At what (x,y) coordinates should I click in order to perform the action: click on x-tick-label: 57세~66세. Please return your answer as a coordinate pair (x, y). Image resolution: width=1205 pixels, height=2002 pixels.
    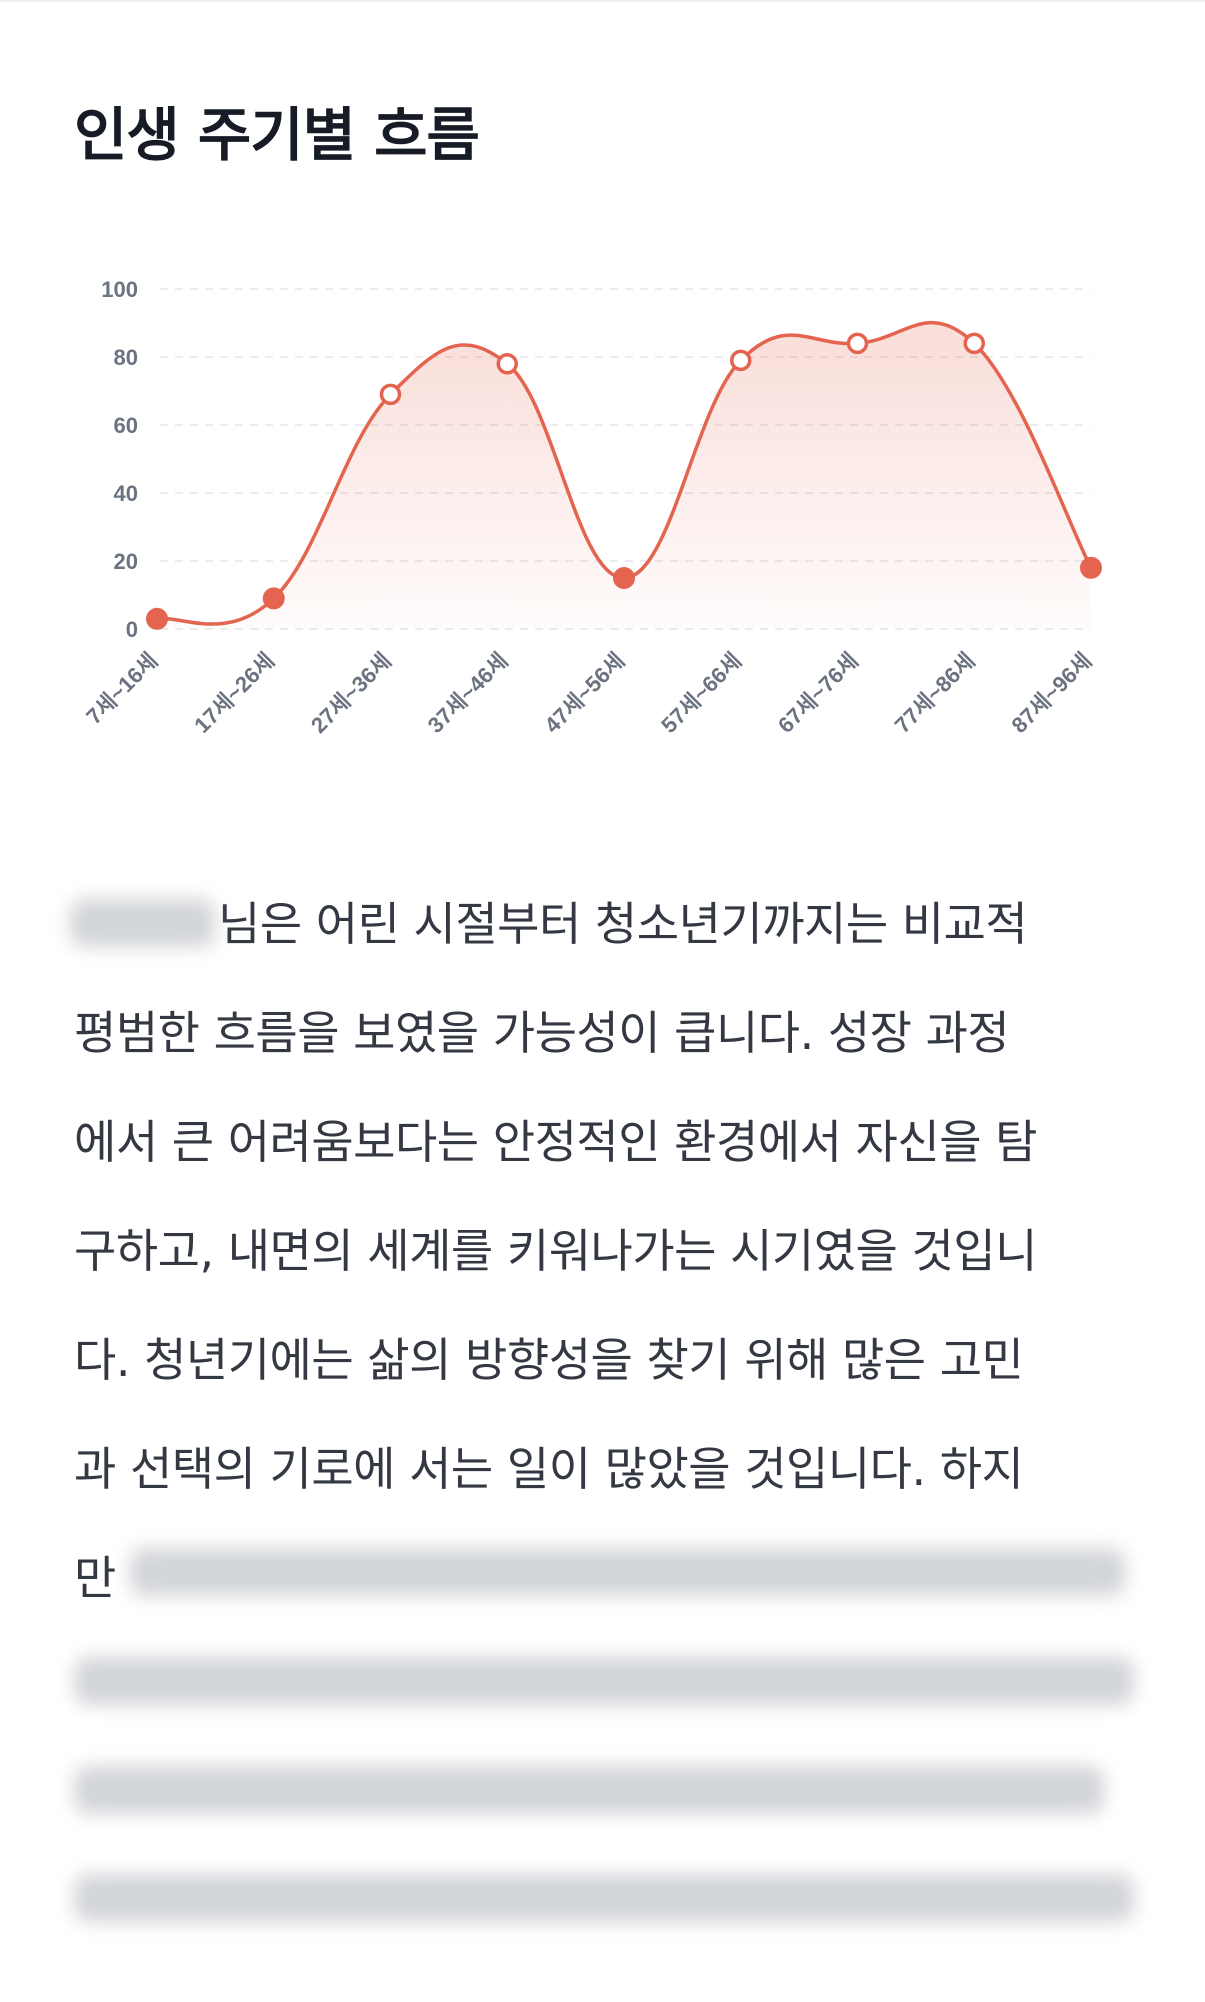
    Looking at the image, I should click on (701, 693).